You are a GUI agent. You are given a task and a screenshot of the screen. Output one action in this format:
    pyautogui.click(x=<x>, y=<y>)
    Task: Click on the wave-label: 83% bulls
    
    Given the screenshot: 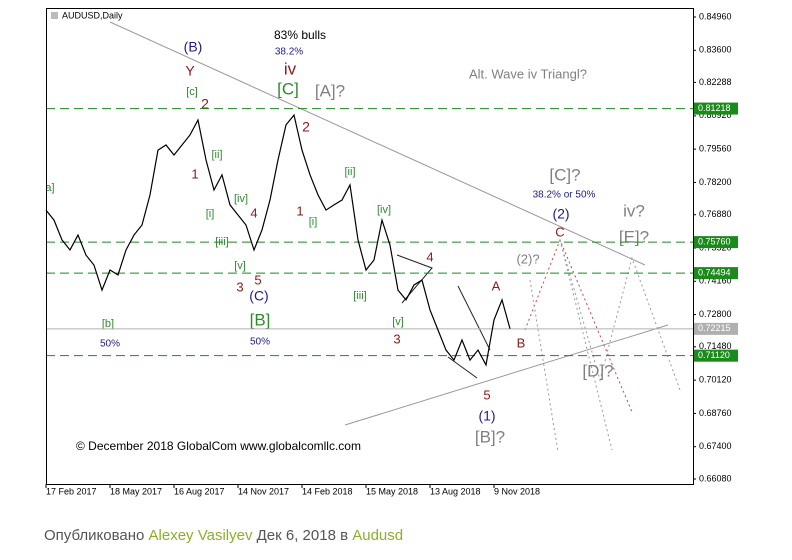 What is the action you would take?
    pyautogui.click(x=300, y=35)
    